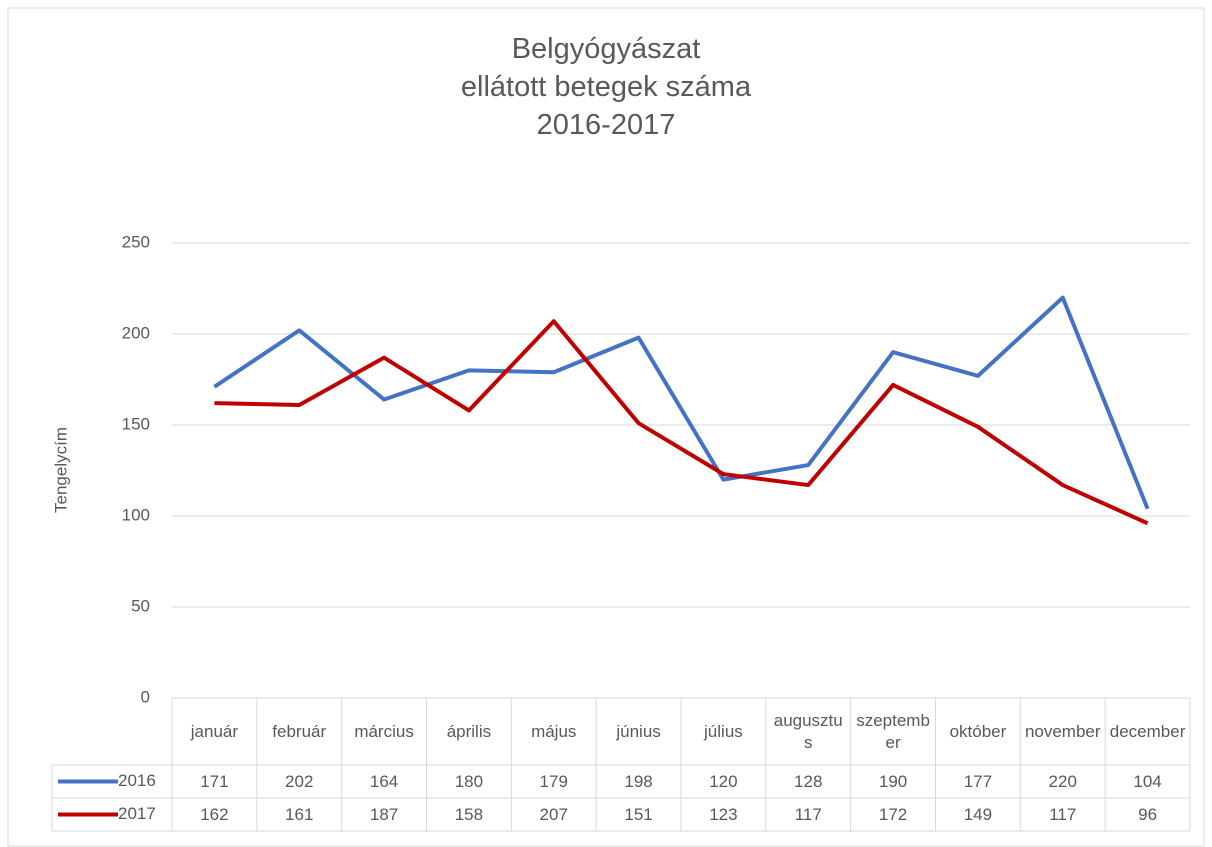 Image resolution: width=1212 pixels, height=847 pixels. Describe the element at coordinates (140, 605) in the screenshot. I see `y-tick-label: 50` at that location.